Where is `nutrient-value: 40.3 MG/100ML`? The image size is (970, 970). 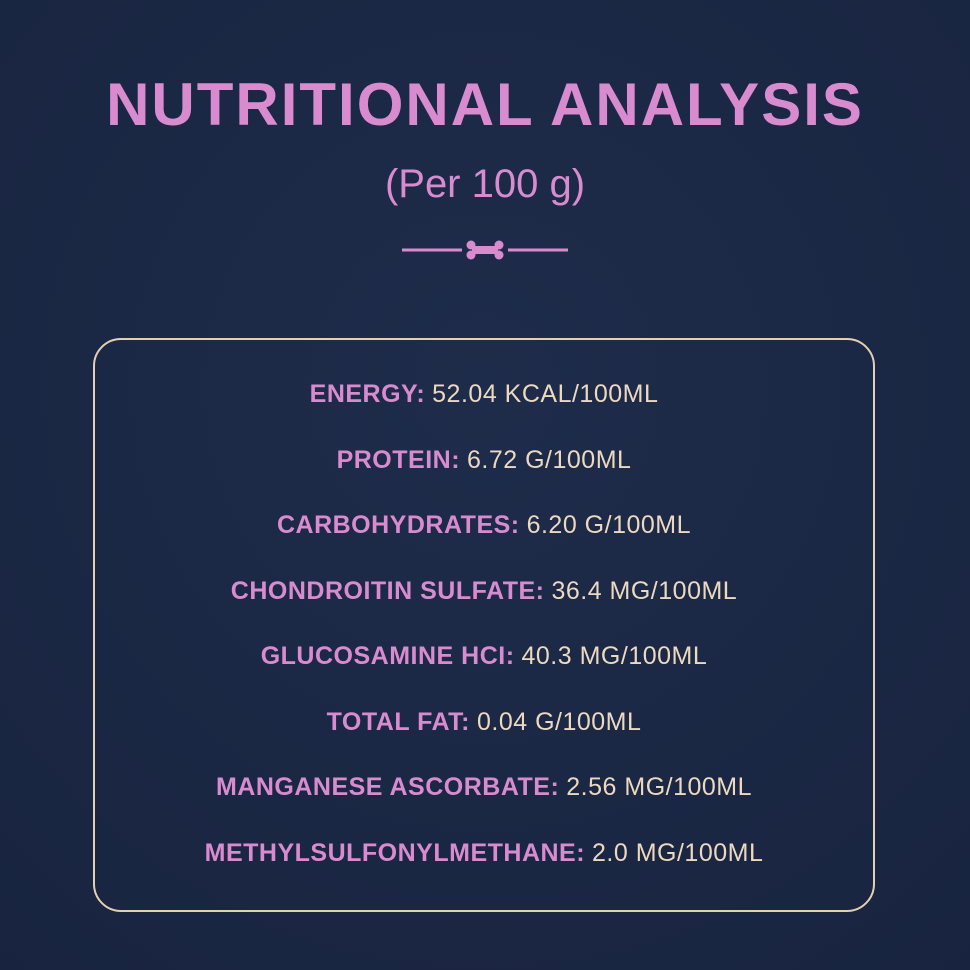 nutrient-value: 40.3 MG/100ML is located at coordinates (614, 656).